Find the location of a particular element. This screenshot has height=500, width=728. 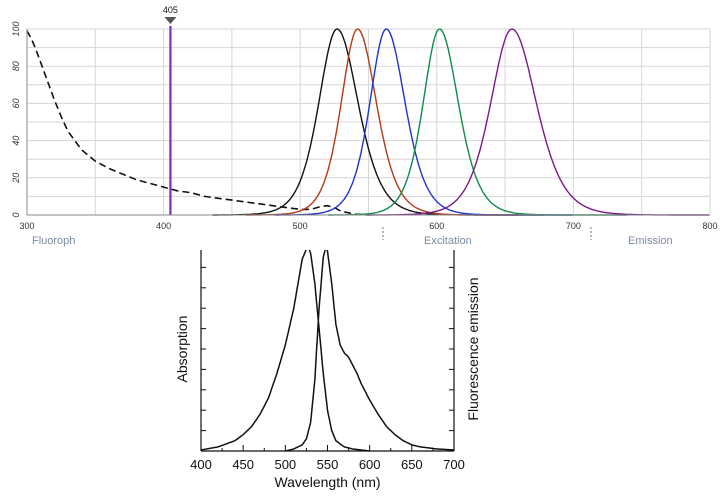

legend-entry: Fluoroph is located at coordinates (53, 241).